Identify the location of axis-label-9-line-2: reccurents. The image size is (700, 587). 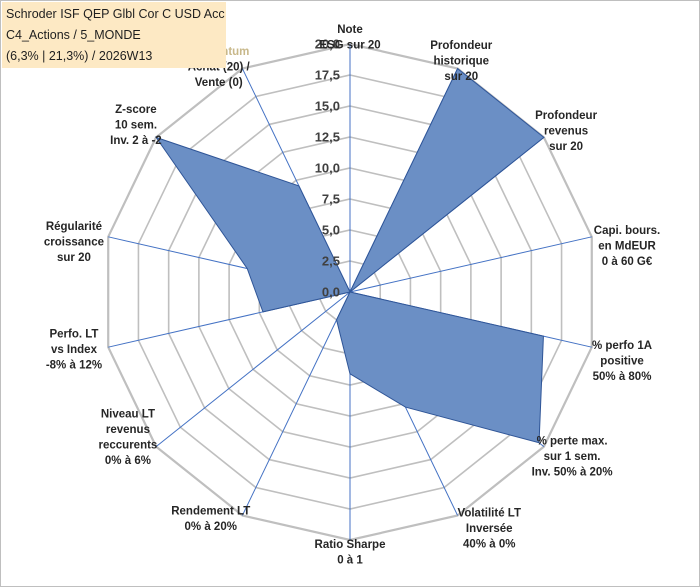
(128, 445).